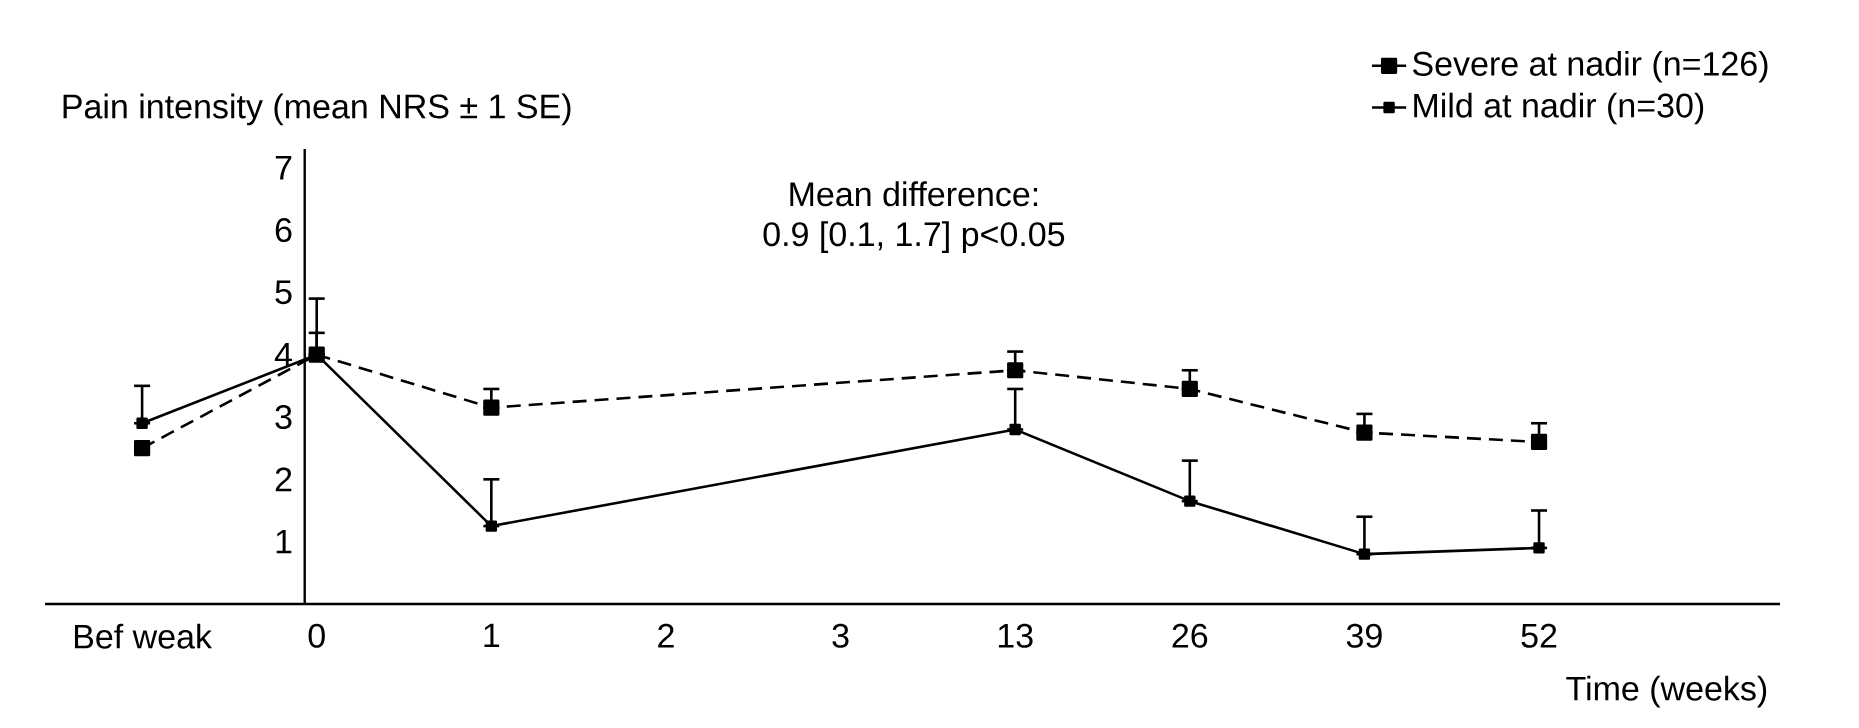 Image resolution: width=1859 pixels, height=728 pixels. I want to click on x-tick-label: 2, so click(666, 635).